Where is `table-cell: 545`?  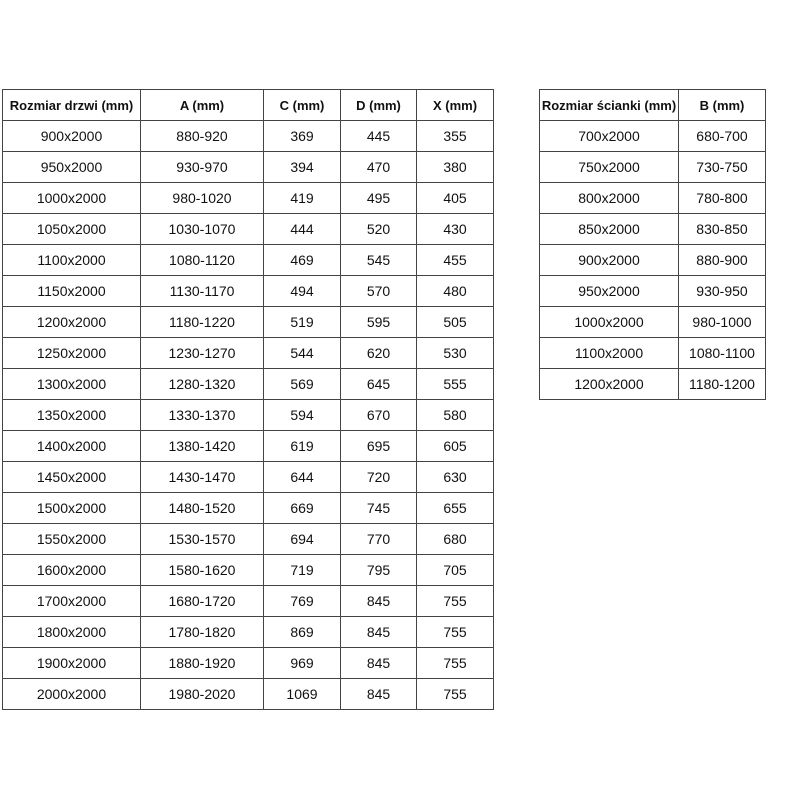
table-cell: 545 is located at coordinates (378, 260).